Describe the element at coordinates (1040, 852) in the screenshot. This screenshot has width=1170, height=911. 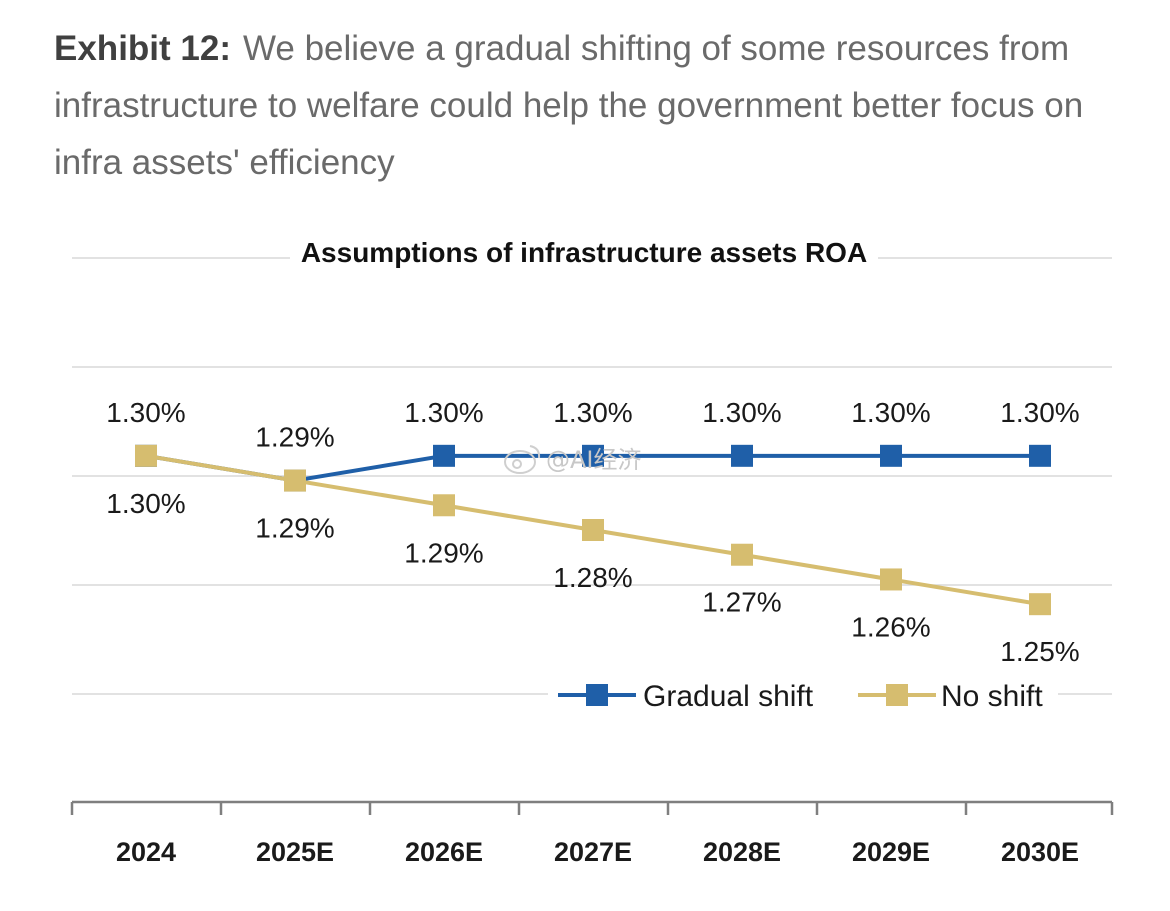
I see `x-tick-label: 2030E` at that location.